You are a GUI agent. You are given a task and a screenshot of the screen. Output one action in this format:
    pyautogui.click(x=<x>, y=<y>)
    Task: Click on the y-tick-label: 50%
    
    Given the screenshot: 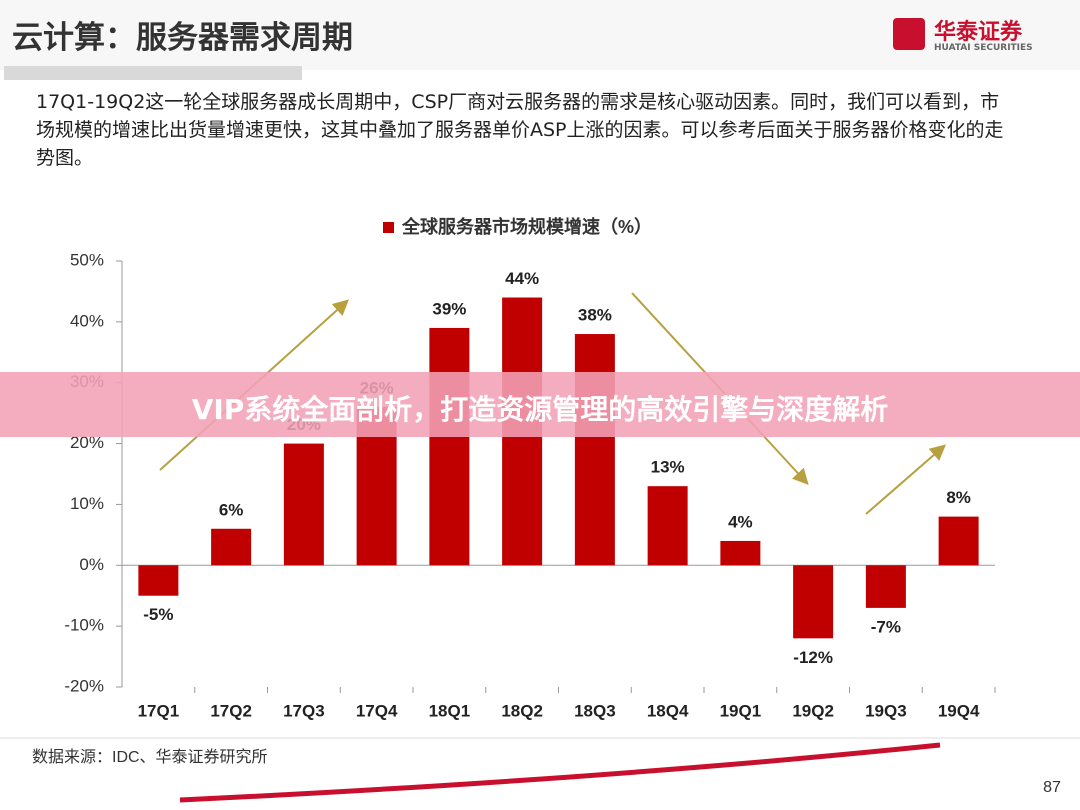 What is the action you would take?
    pyautogui.click(x=87, y=259)
    